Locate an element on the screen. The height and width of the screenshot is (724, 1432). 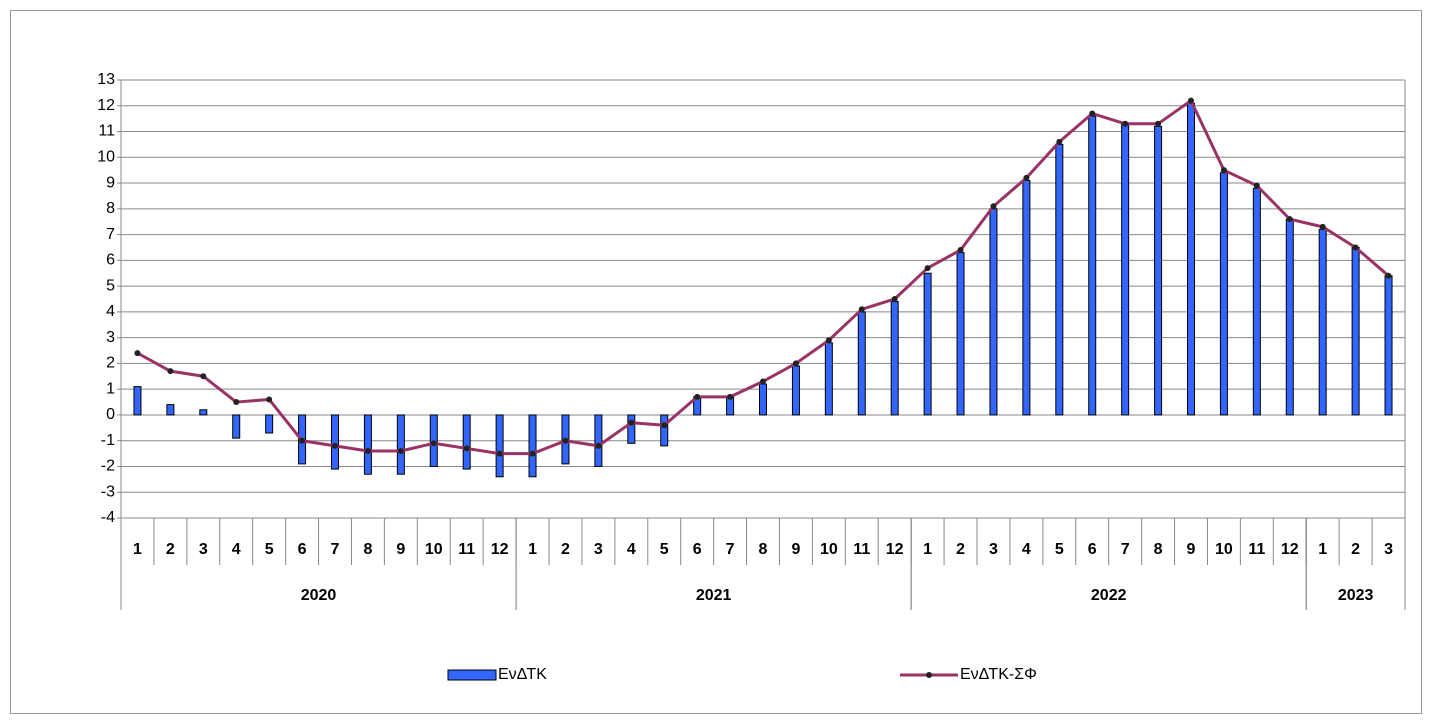
y-tick-label: 10 is located at coordinates (106, 157).